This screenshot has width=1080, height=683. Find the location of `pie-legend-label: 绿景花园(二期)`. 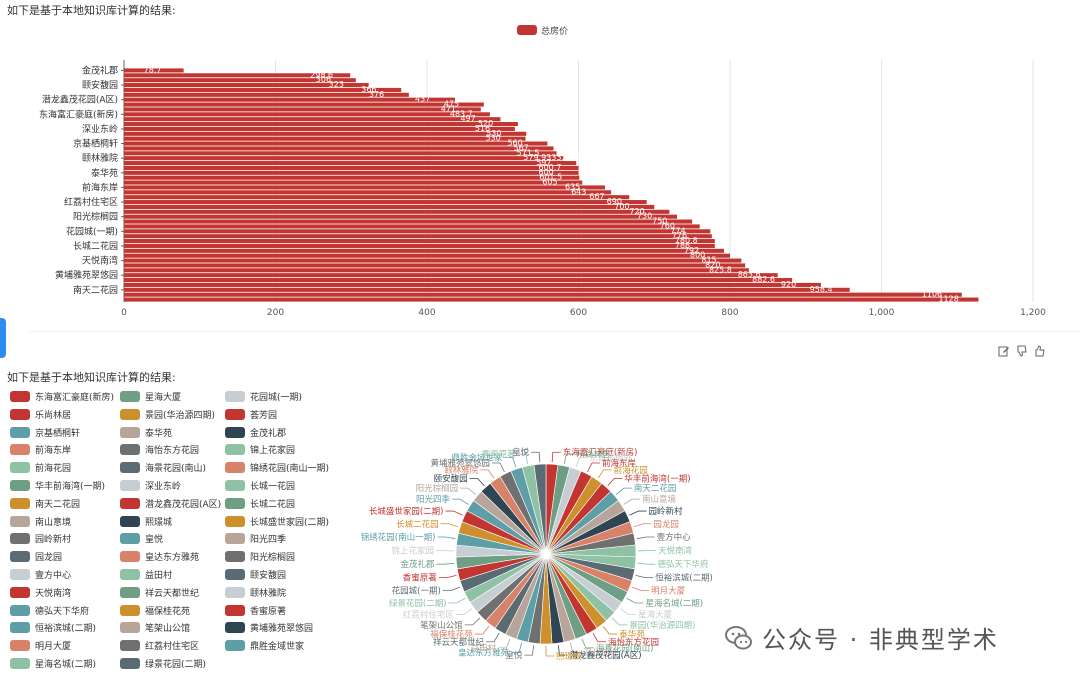

pie-legend-label: 绿景花园(二期) is located at coordinates (176, 665).